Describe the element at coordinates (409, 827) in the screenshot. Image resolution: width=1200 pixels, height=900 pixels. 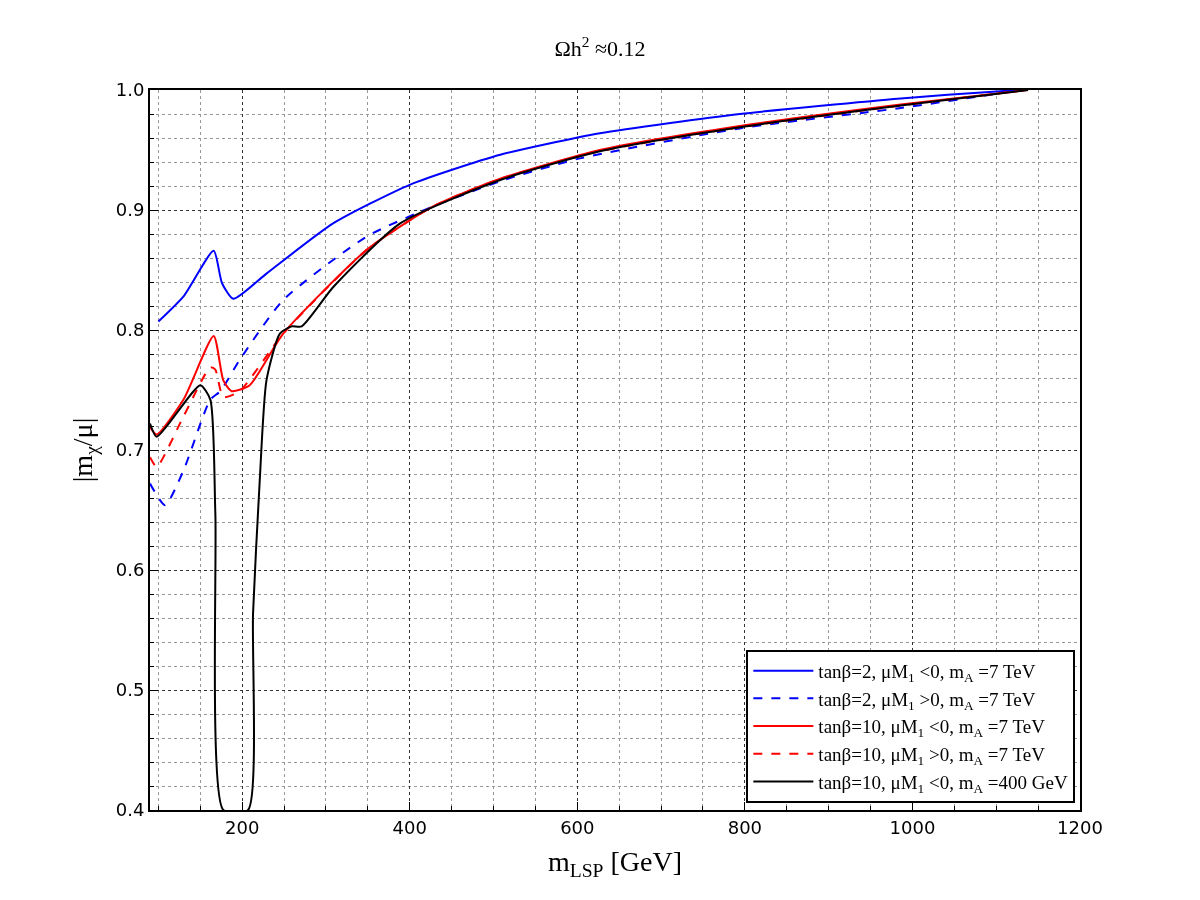
I see `x-tick-label: 400` at that location.